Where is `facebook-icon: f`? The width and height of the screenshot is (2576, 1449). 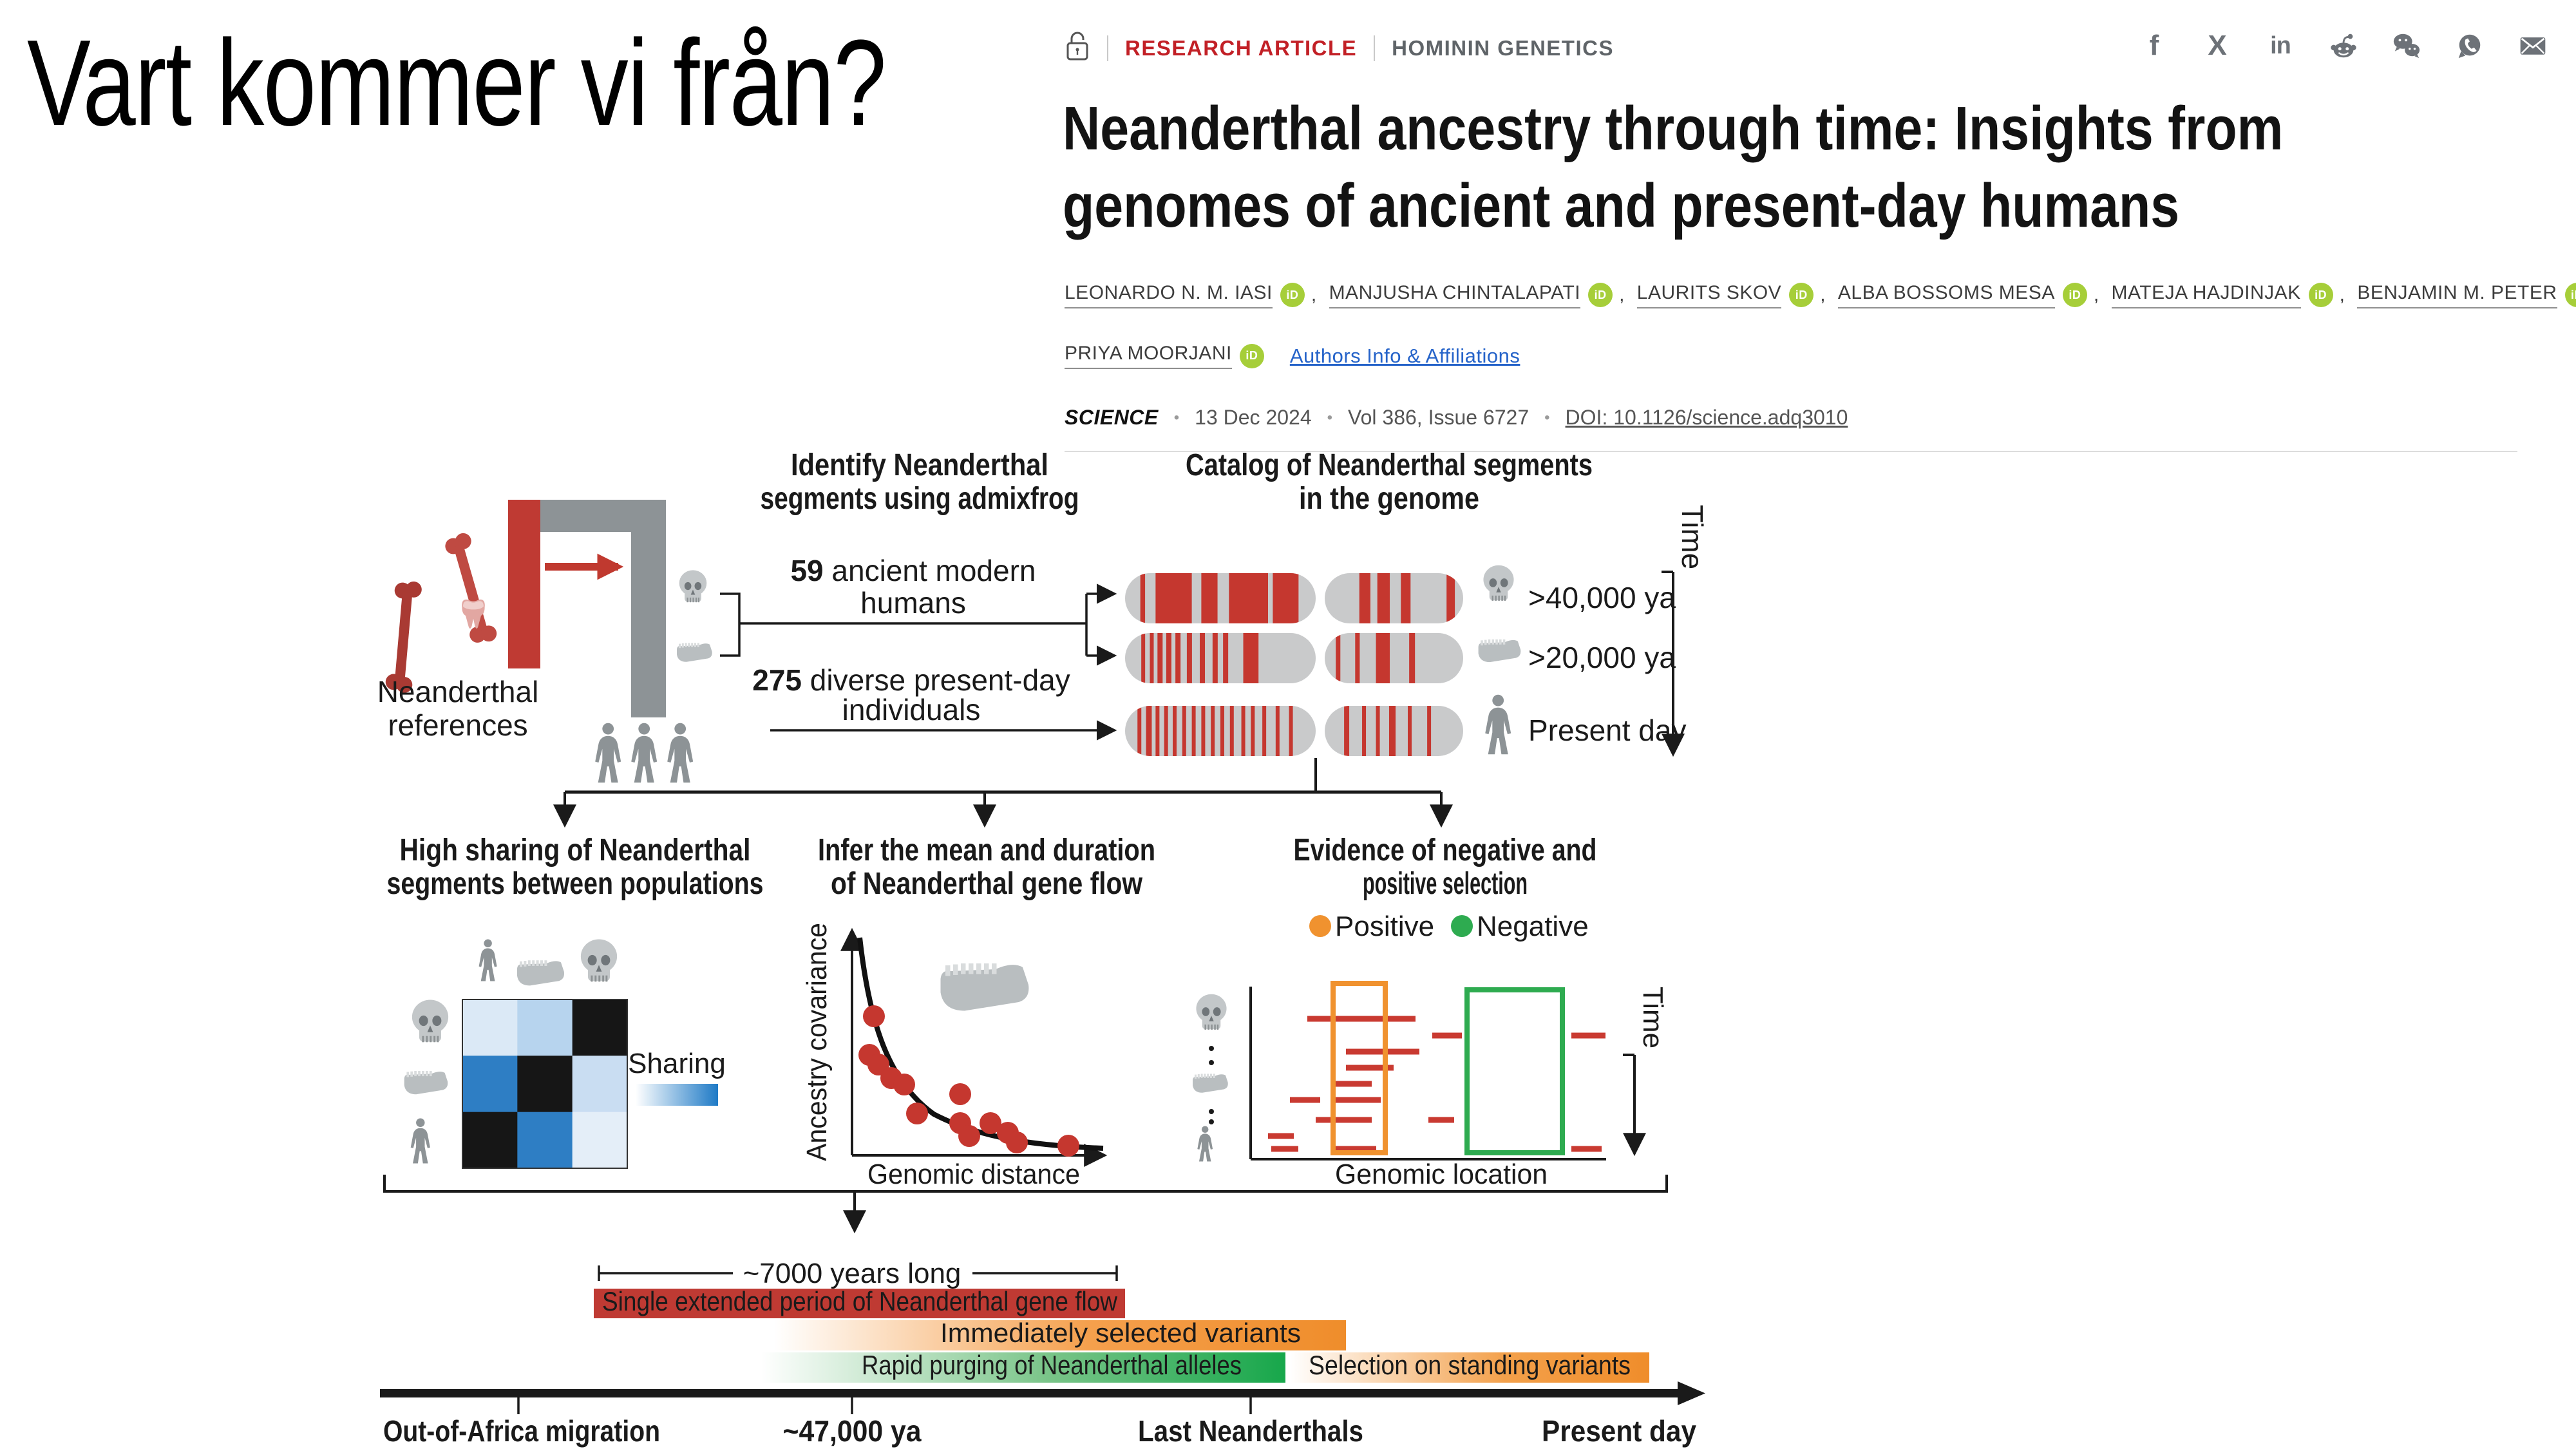 facebook-icon: f is located at coordinates (2154, 46).